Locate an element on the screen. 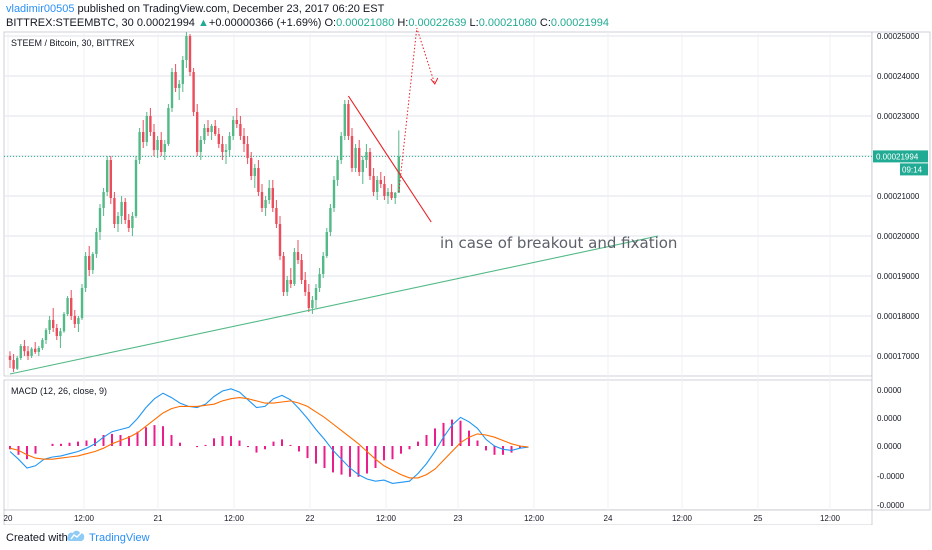  footer: Created with TradingView is located at coordinates (466, 537).